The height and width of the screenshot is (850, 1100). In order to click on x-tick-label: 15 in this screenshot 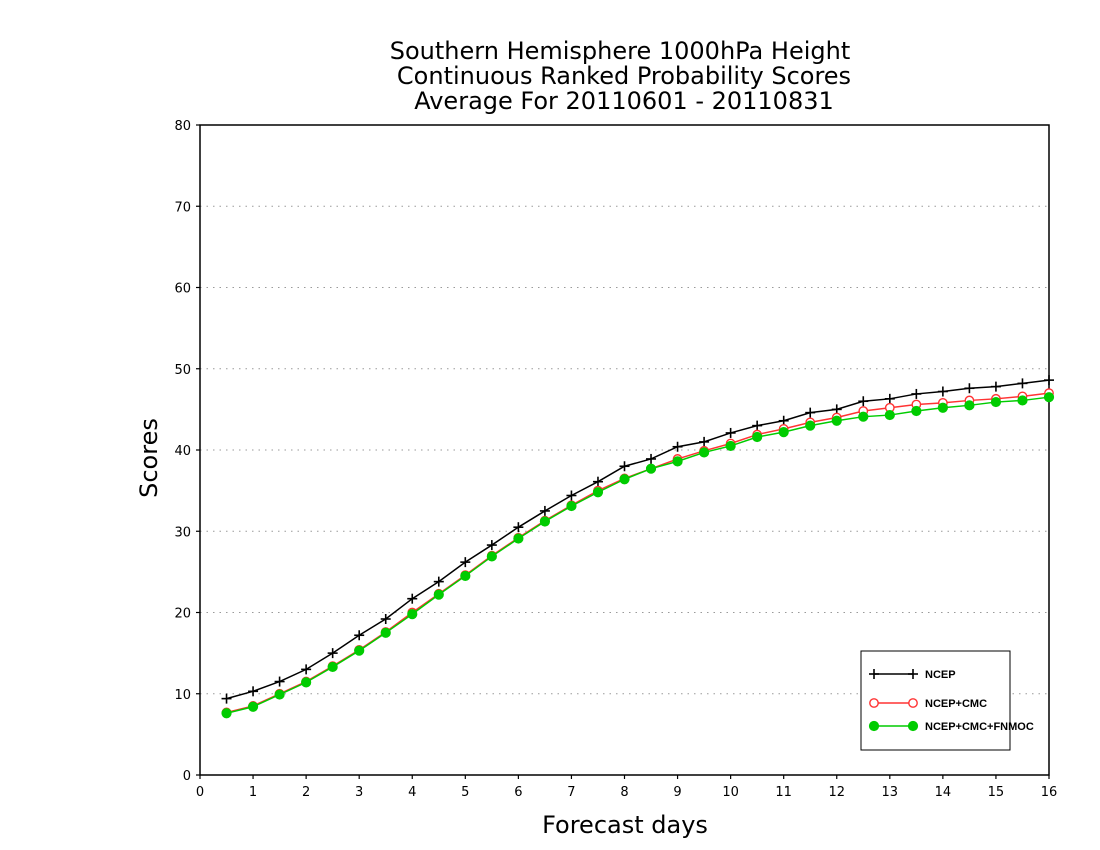, I will do `click(996, 792)`.